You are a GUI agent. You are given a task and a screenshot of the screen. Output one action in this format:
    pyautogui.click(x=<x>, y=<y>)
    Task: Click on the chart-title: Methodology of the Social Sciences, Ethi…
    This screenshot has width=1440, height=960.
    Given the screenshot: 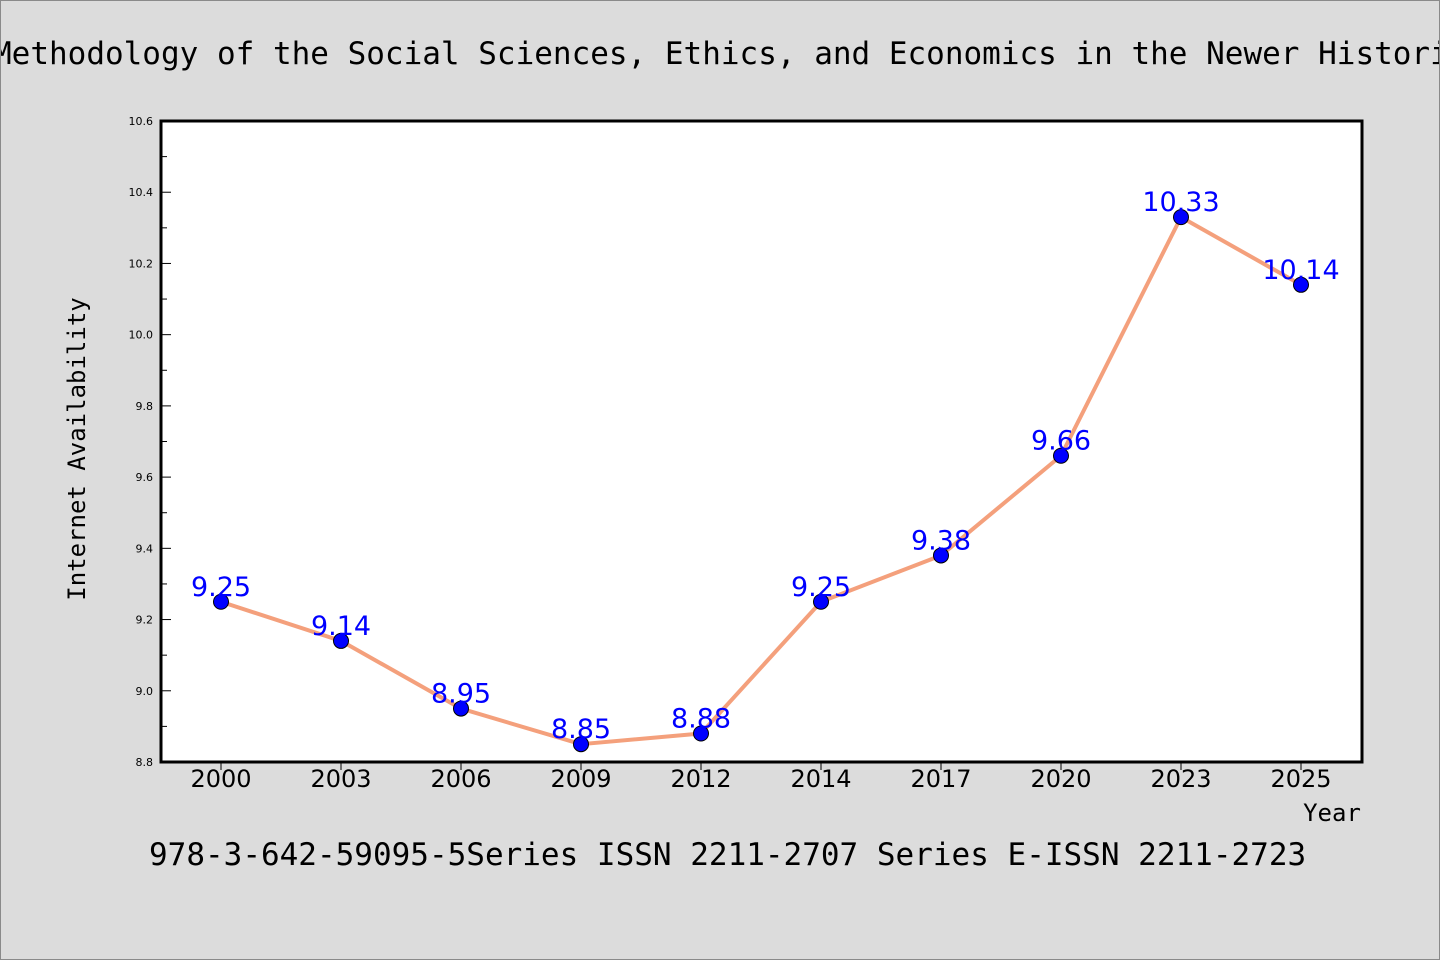 What is the action you would take?
    pyautogui.click(x=720, y=54)
    